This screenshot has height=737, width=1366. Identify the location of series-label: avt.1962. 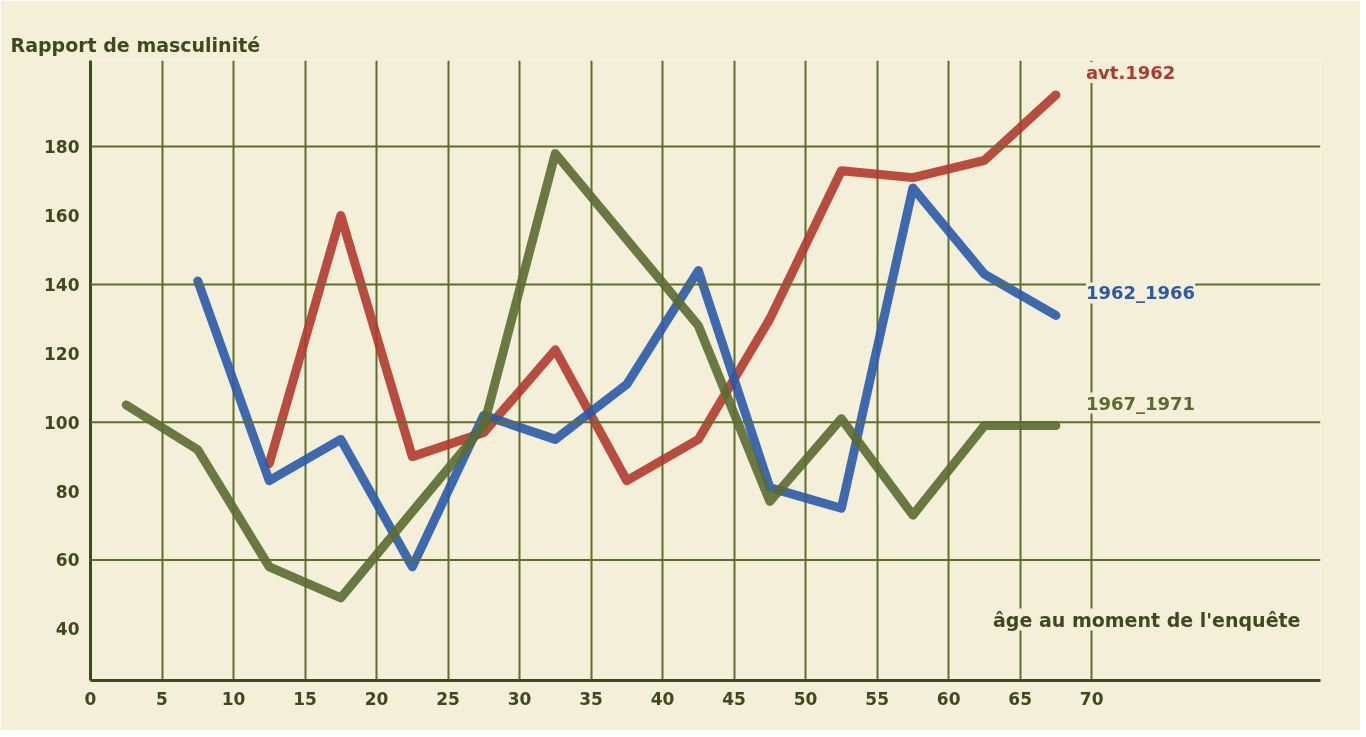
(1130, 72).